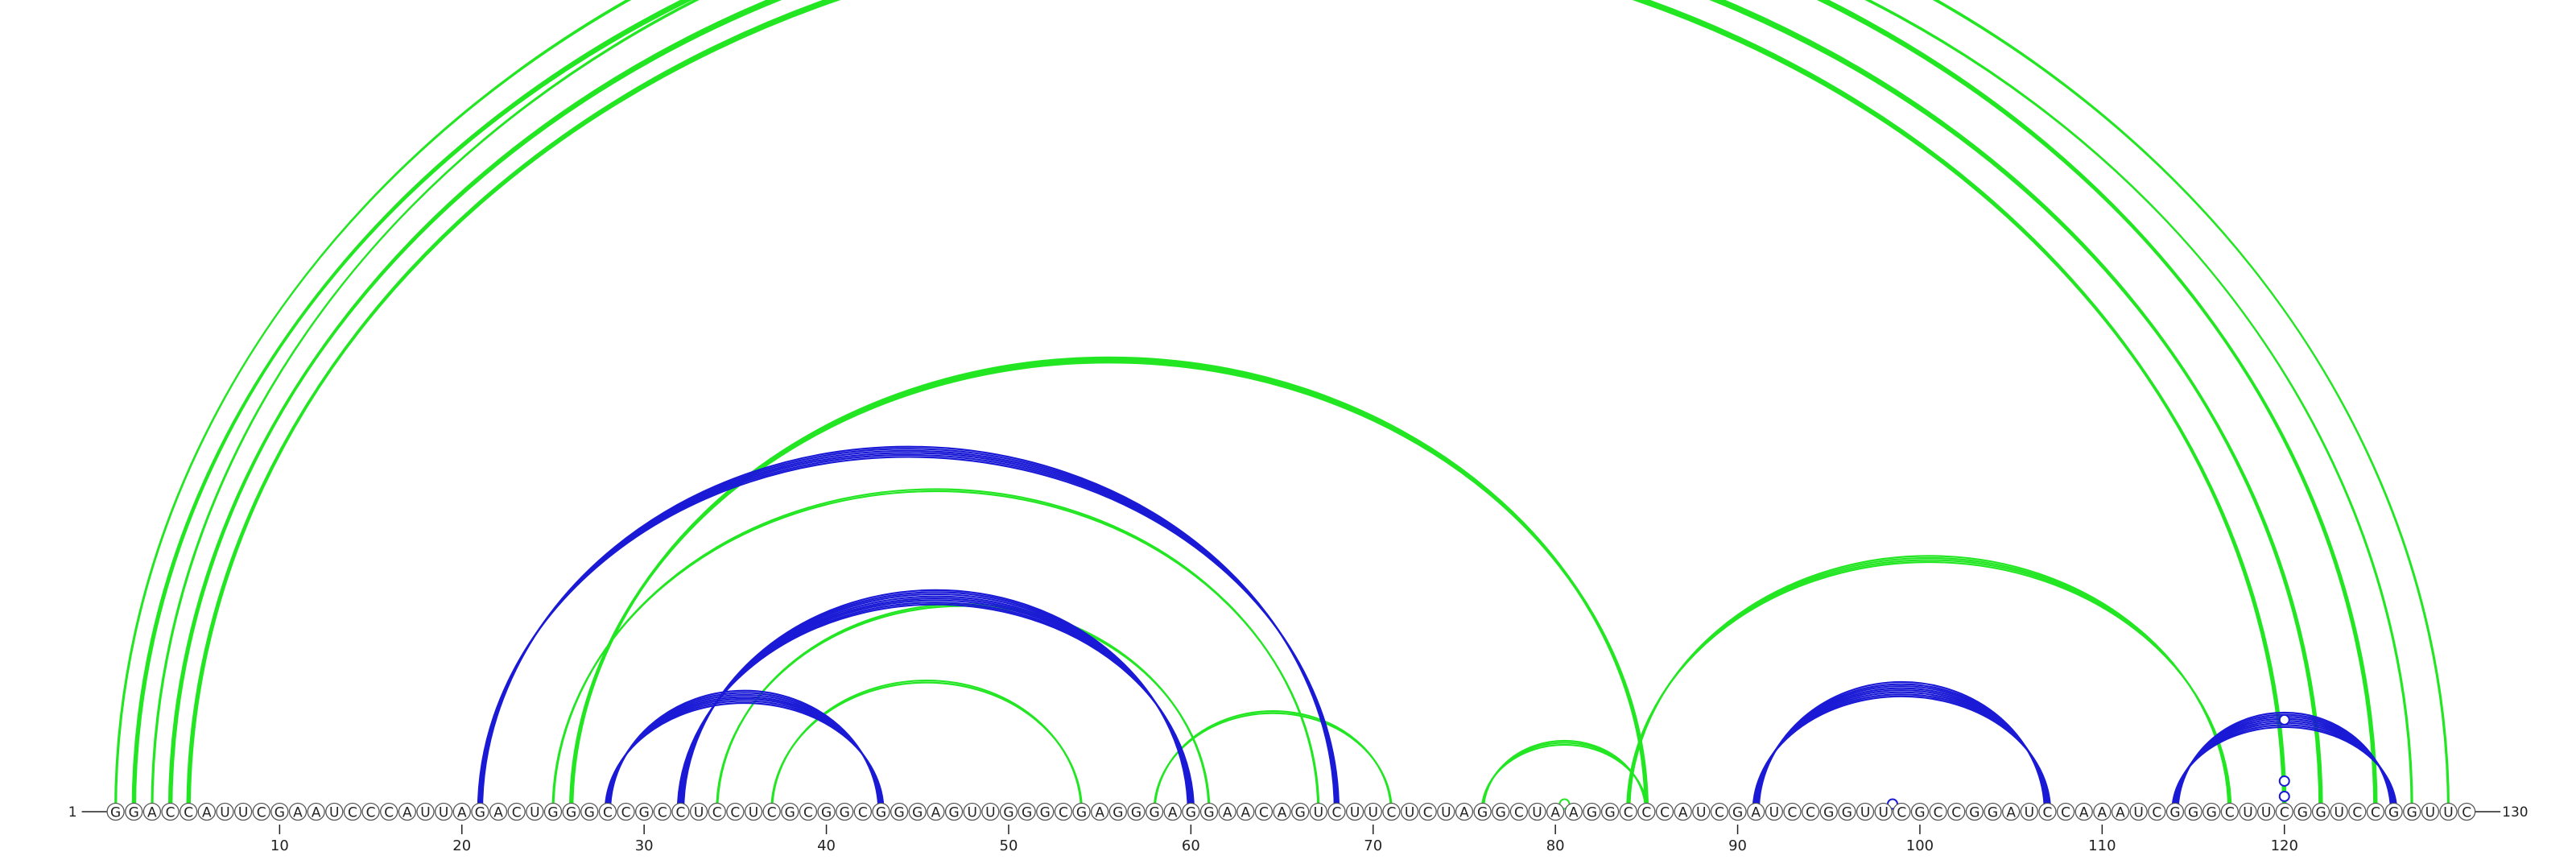 This screenshot has height=860, width=2576. Describe the element at coordinates (316, 813) in the screenshot. I see `nucleotide-label-12: A` at that location.